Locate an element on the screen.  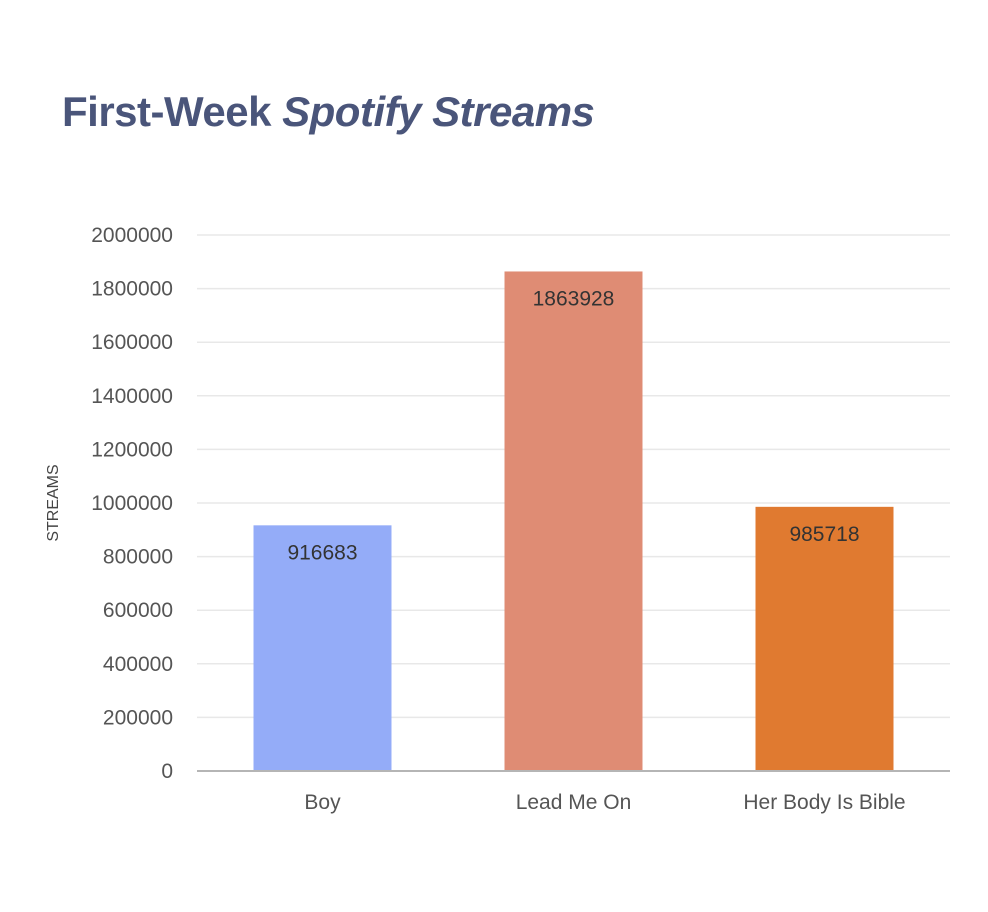
category-labels: Boy Lead Me On Her Body Is Bible is located at coordinates (604, 802).